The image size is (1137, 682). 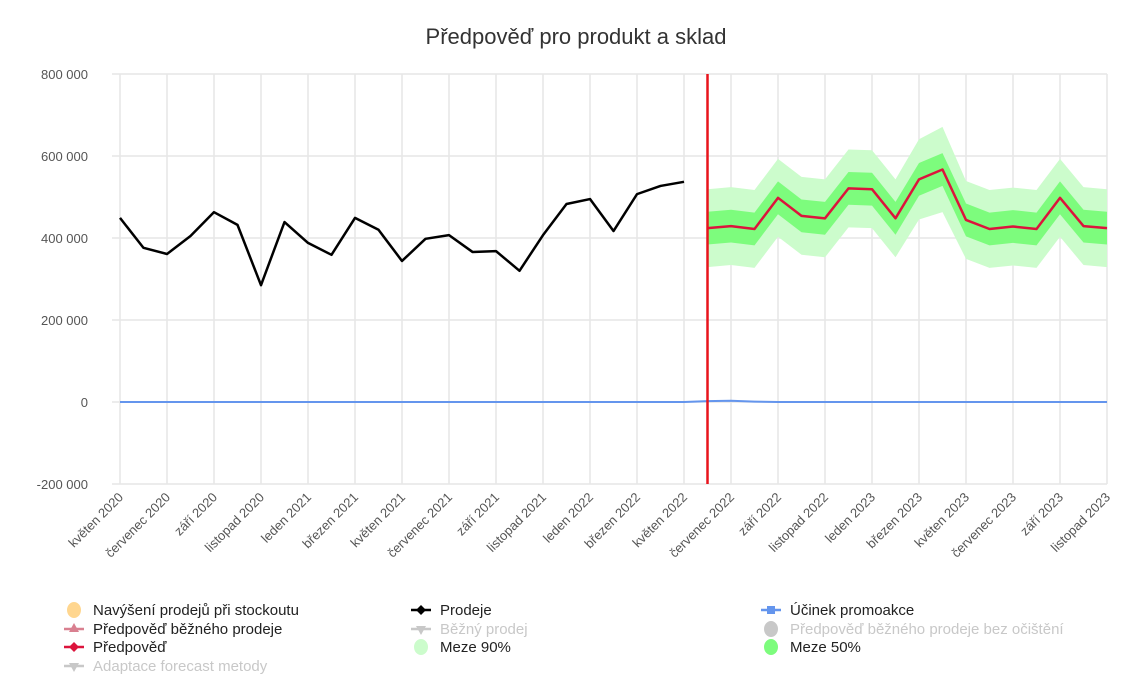 I want to click on y-tick-label: 800 000, so click(x=64, y=74).